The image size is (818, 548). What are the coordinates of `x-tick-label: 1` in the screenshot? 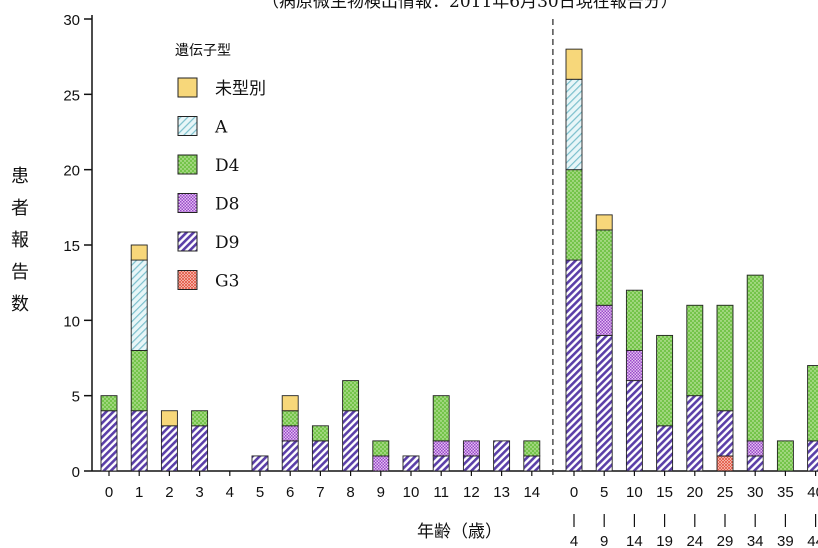 It's located at (139, 492).